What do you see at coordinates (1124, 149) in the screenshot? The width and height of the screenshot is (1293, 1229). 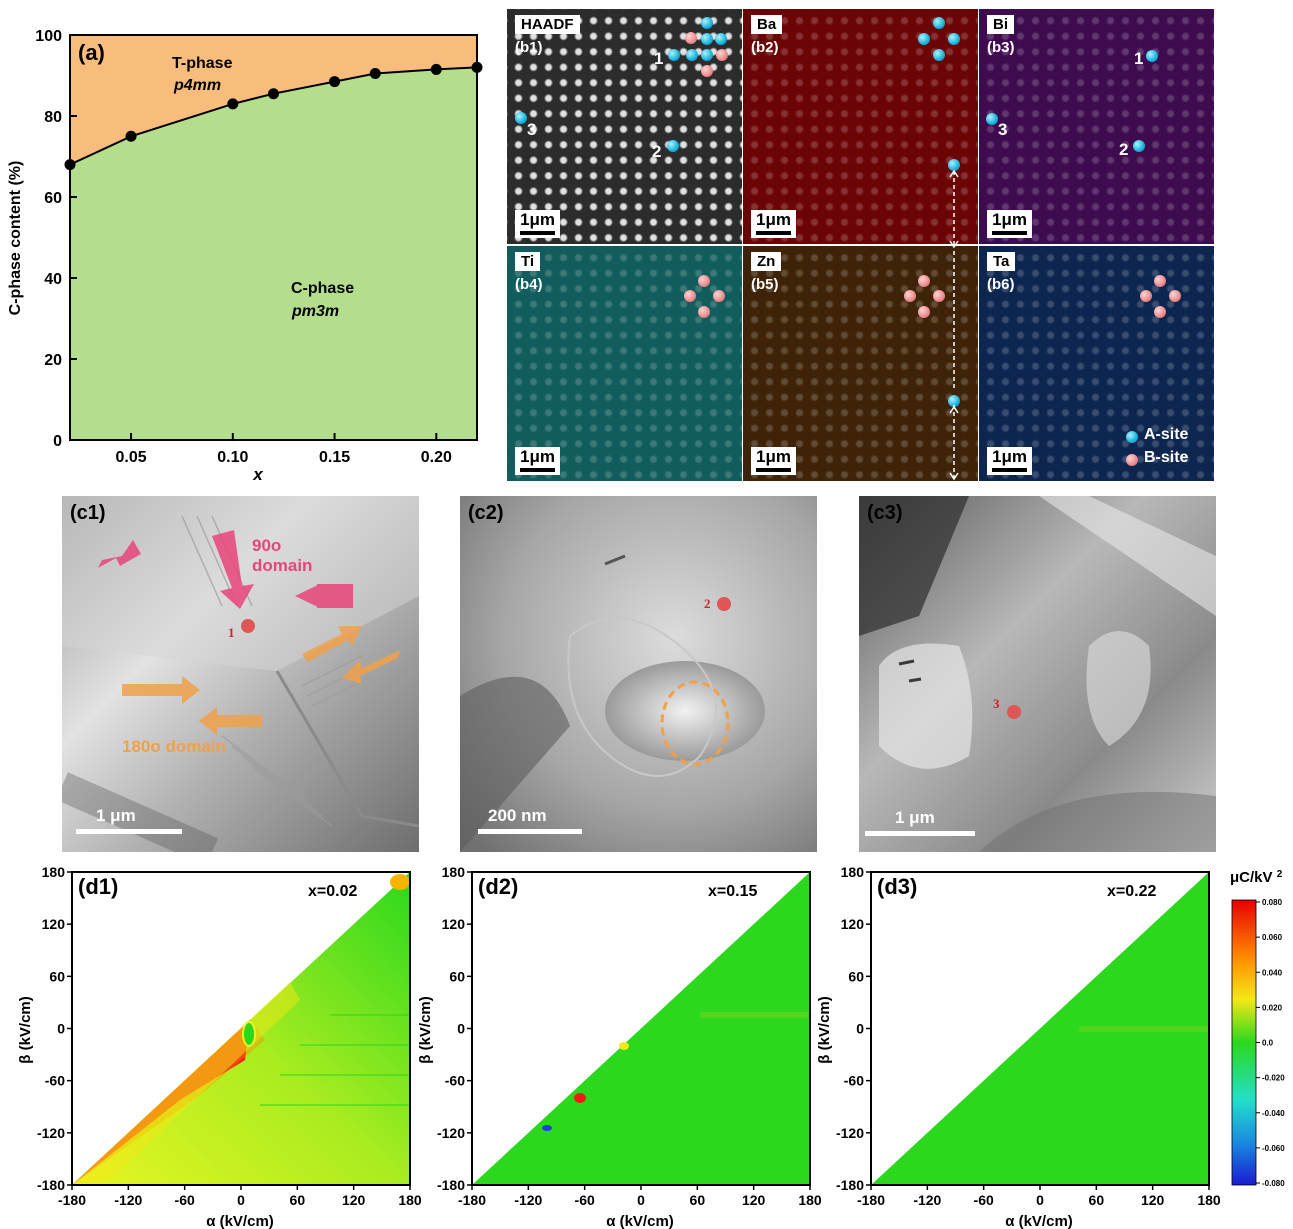 I see `site-number: 2` at bounding box center [1124, 149].